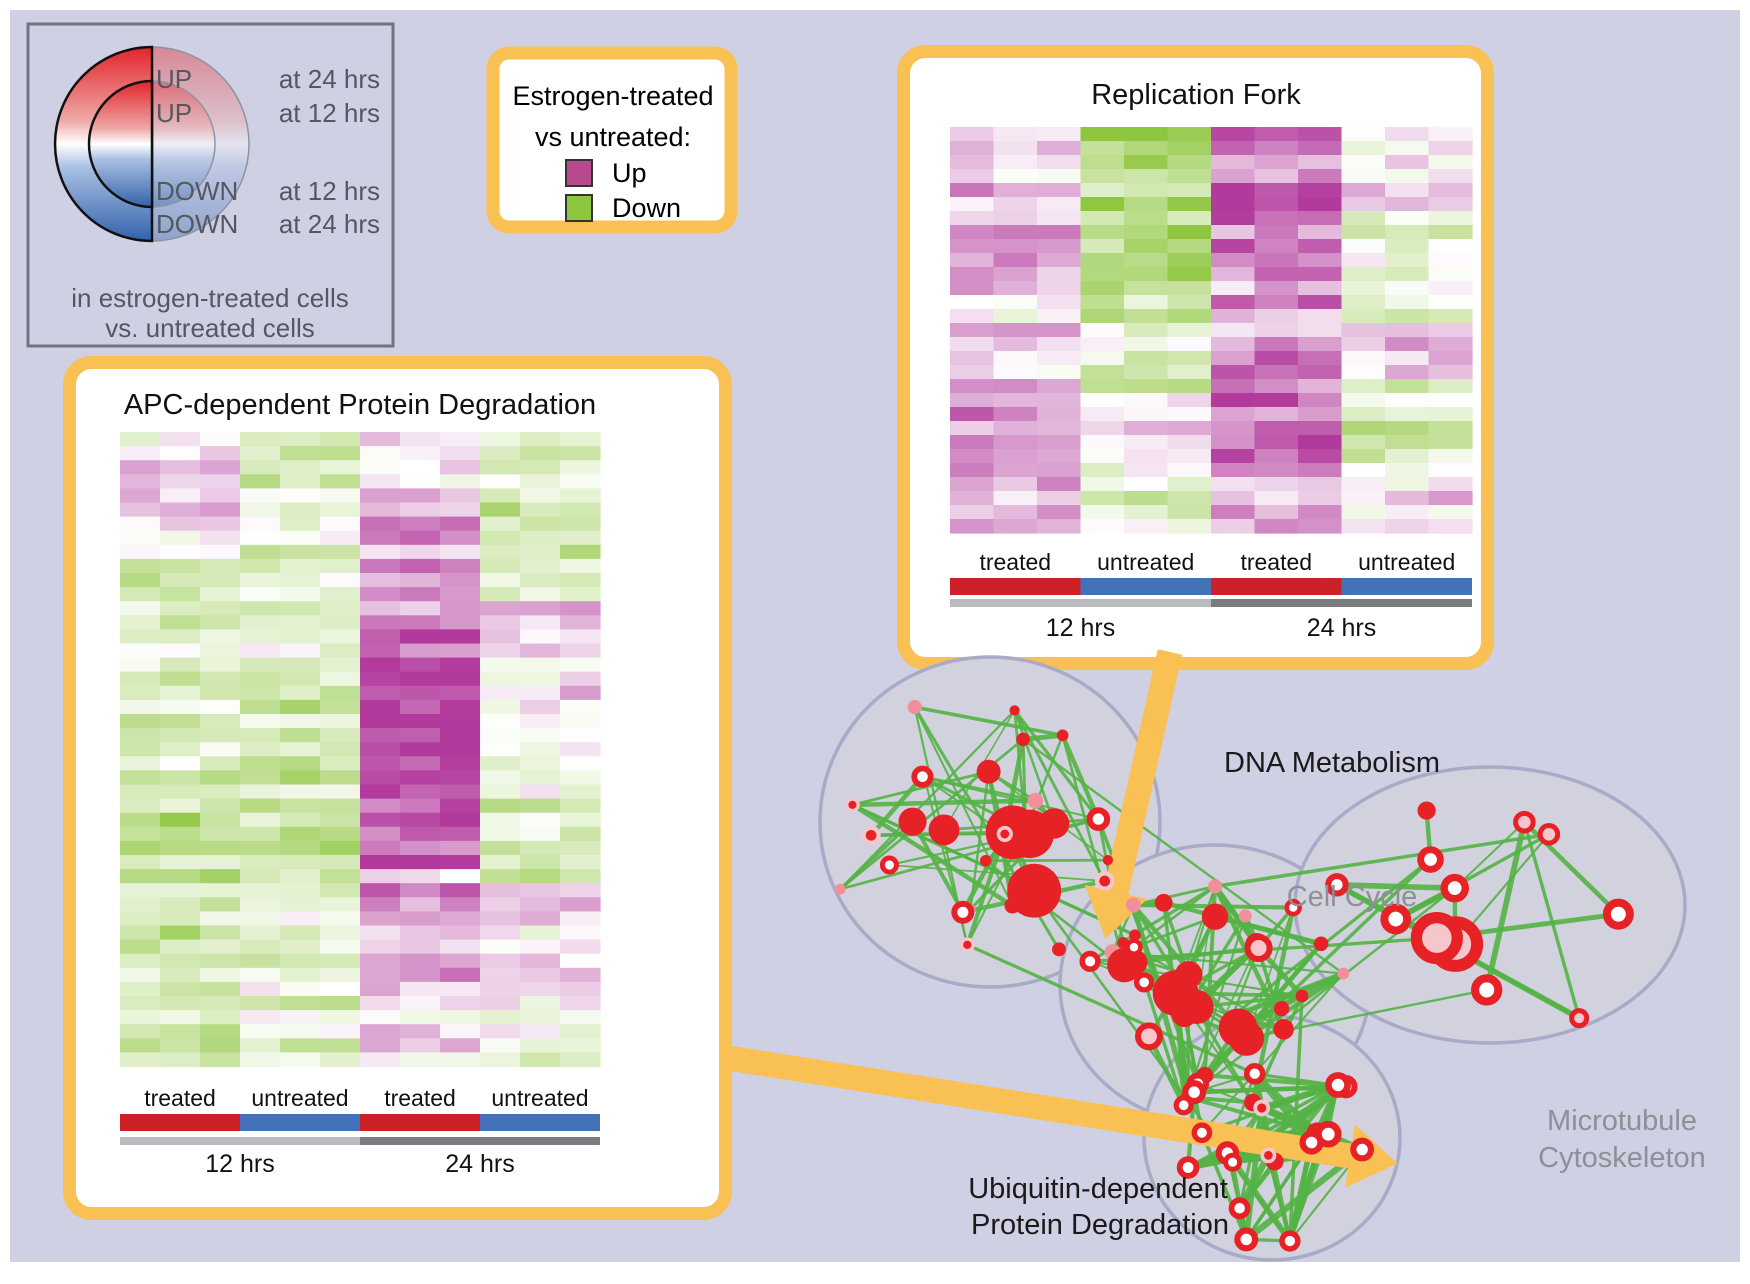 This screenshot has height=1284, width=1750. I want to click on gene-node-red, so click(1185, 1014).